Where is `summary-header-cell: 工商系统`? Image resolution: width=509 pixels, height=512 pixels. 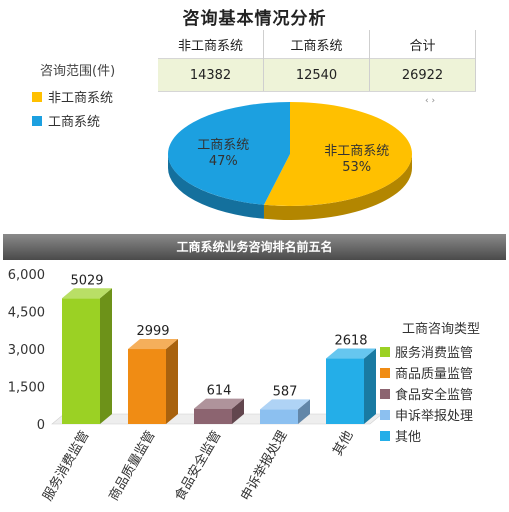
summary-header-cell: 工商系统 is located at coordinates (316, 44).